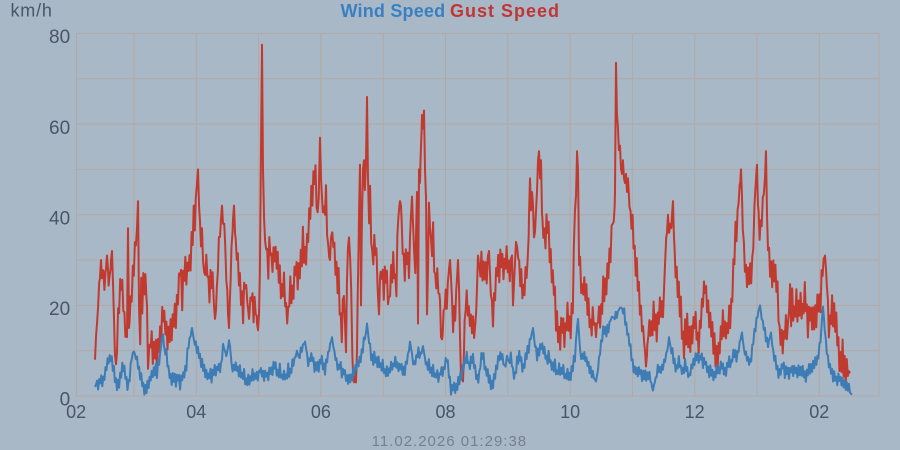 This screenshot has height=450, width=900. What do you see at coordinates (59, 309) in the screenshot?
I see `svg-text: 20` at bounding box center [59, 309].